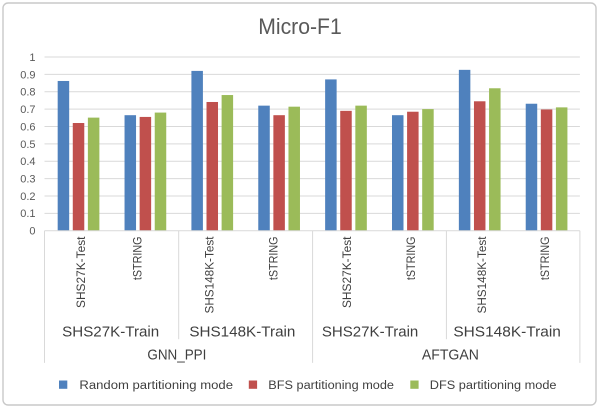  Describe the element at coordinates (300, 26) in the screenshot. I see `svg-text: Micro-F1` at that location.